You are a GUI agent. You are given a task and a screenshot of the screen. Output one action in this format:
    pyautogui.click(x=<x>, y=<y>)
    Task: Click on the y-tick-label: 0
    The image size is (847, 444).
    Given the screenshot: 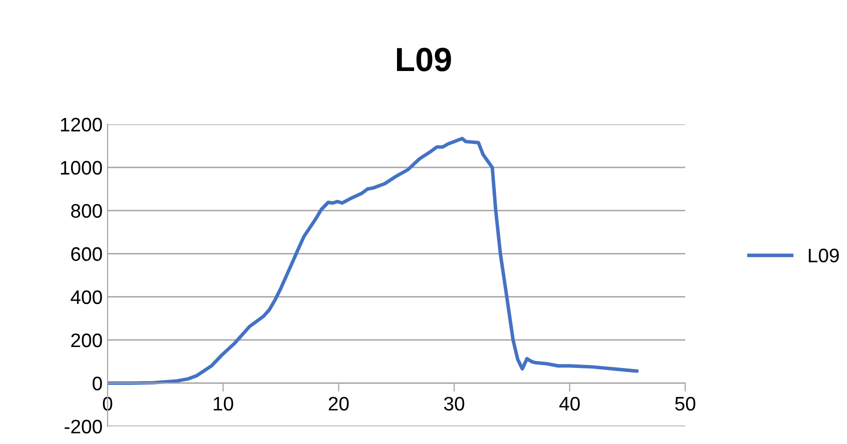 What is the action you would take?
    pyautogui.click(x=97, y=383)
    